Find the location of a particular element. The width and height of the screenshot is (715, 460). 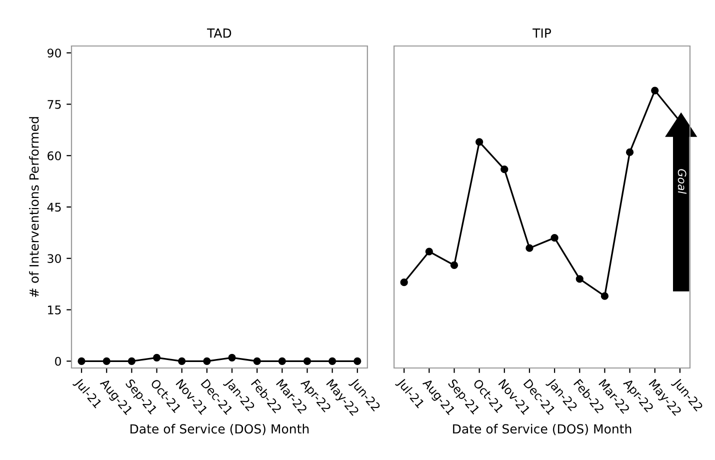

y-tick-label: 15 is located at coordinates (54, 310).